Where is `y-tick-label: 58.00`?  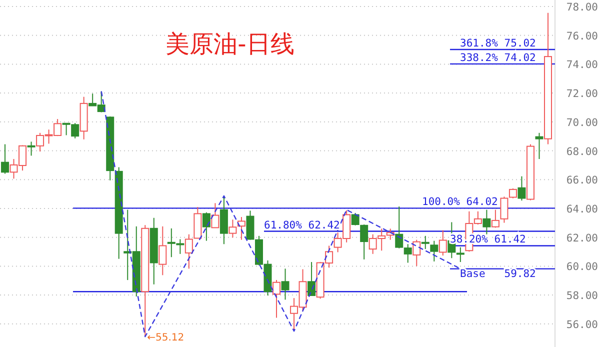
y-tick-label: 58.00 is located at coordinates (582, 296).